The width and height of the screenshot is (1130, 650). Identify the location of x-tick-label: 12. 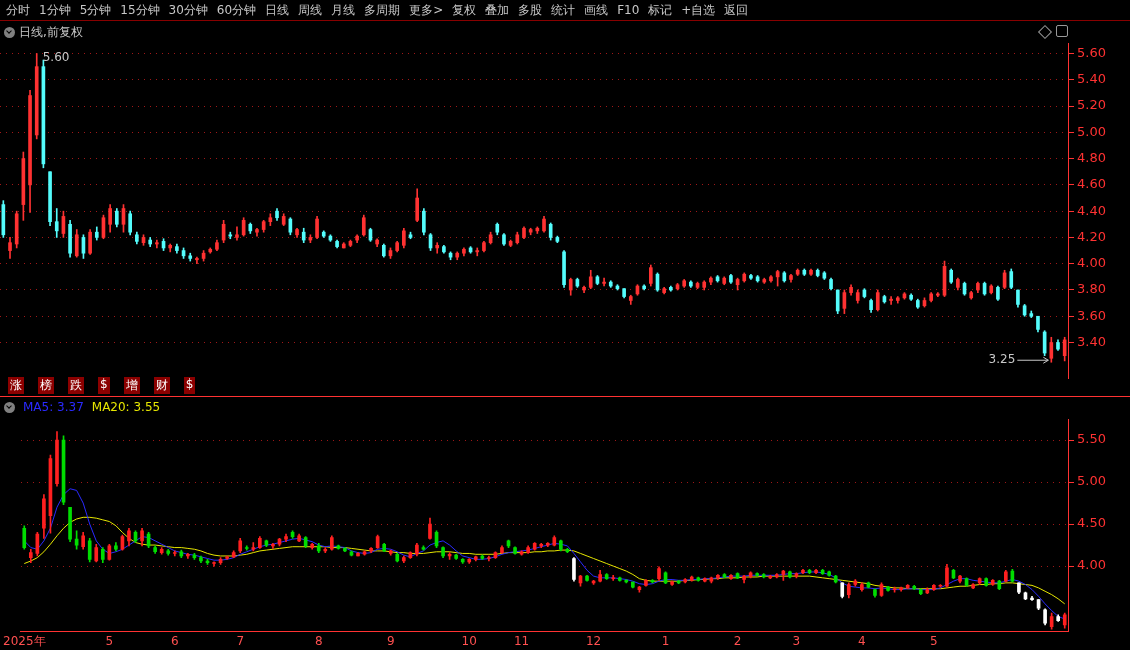
(593, 640).